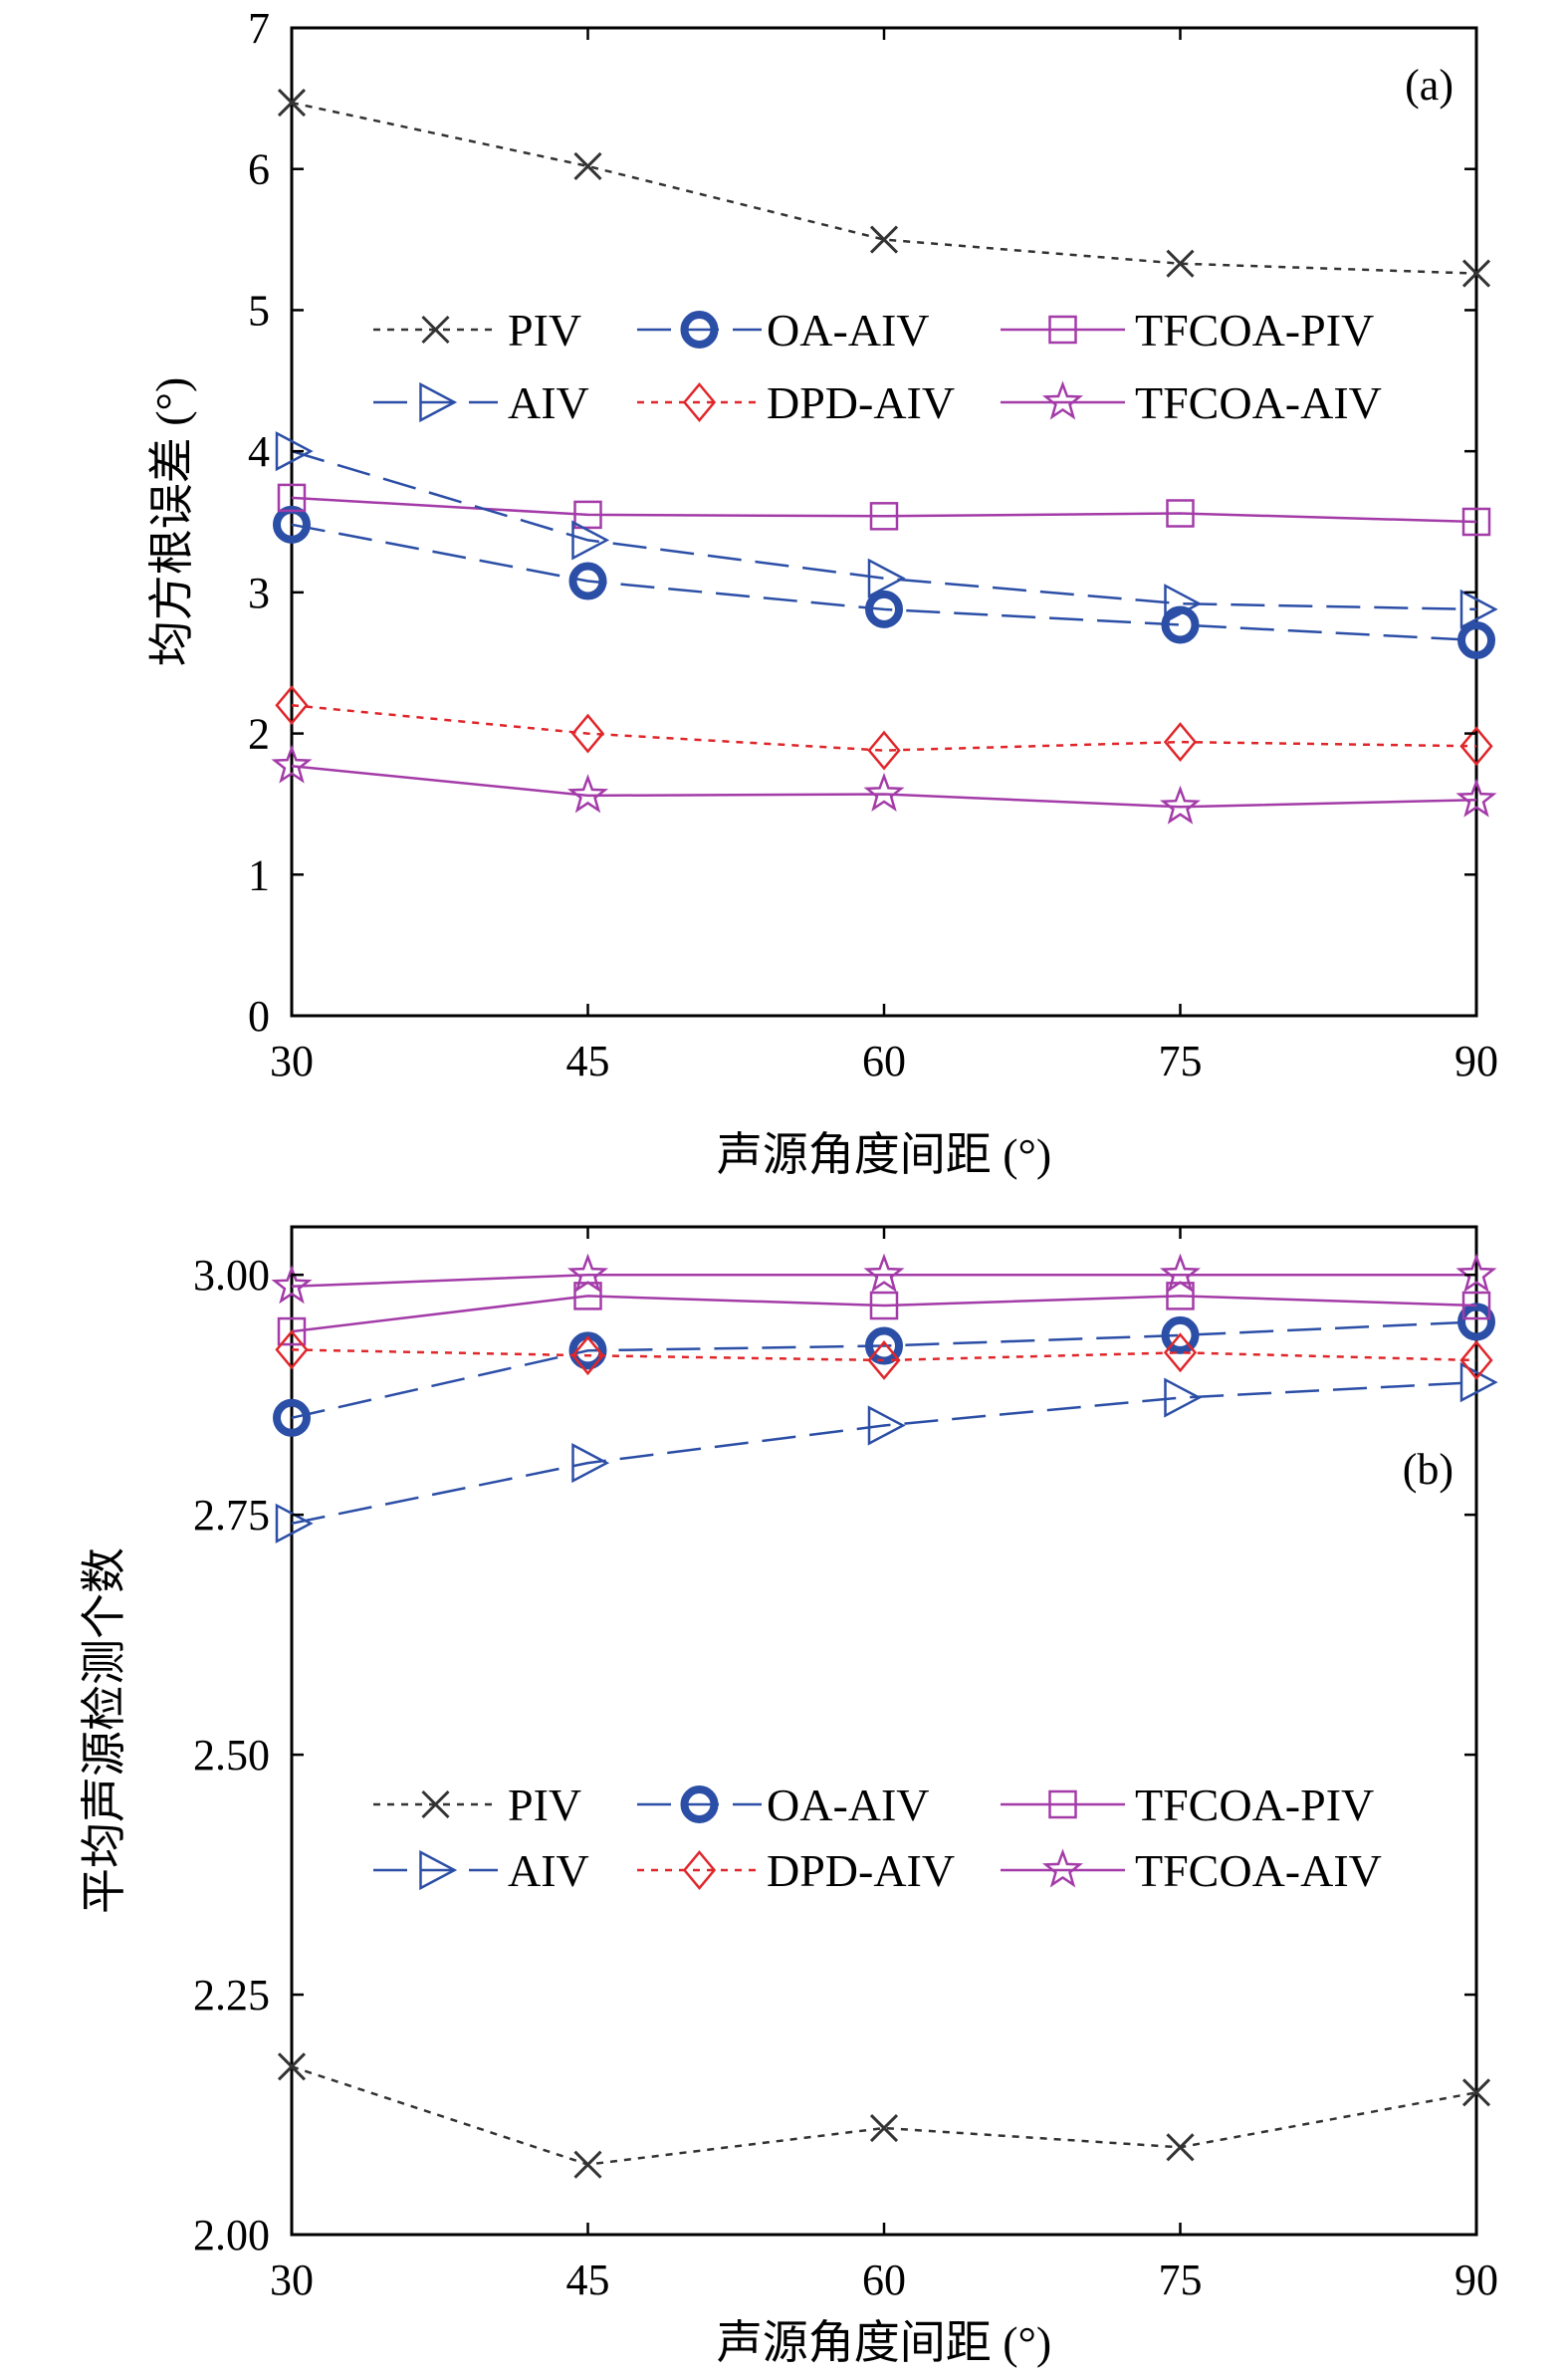 The height and width of the screenshot is (2378, 1568). What do you see at coordinates (1254, 1805) in the screenshot?
I see `legend-item-tfcoa-piv-b-label: TFCOA-PIV` at bounding box center [1254, 1805].